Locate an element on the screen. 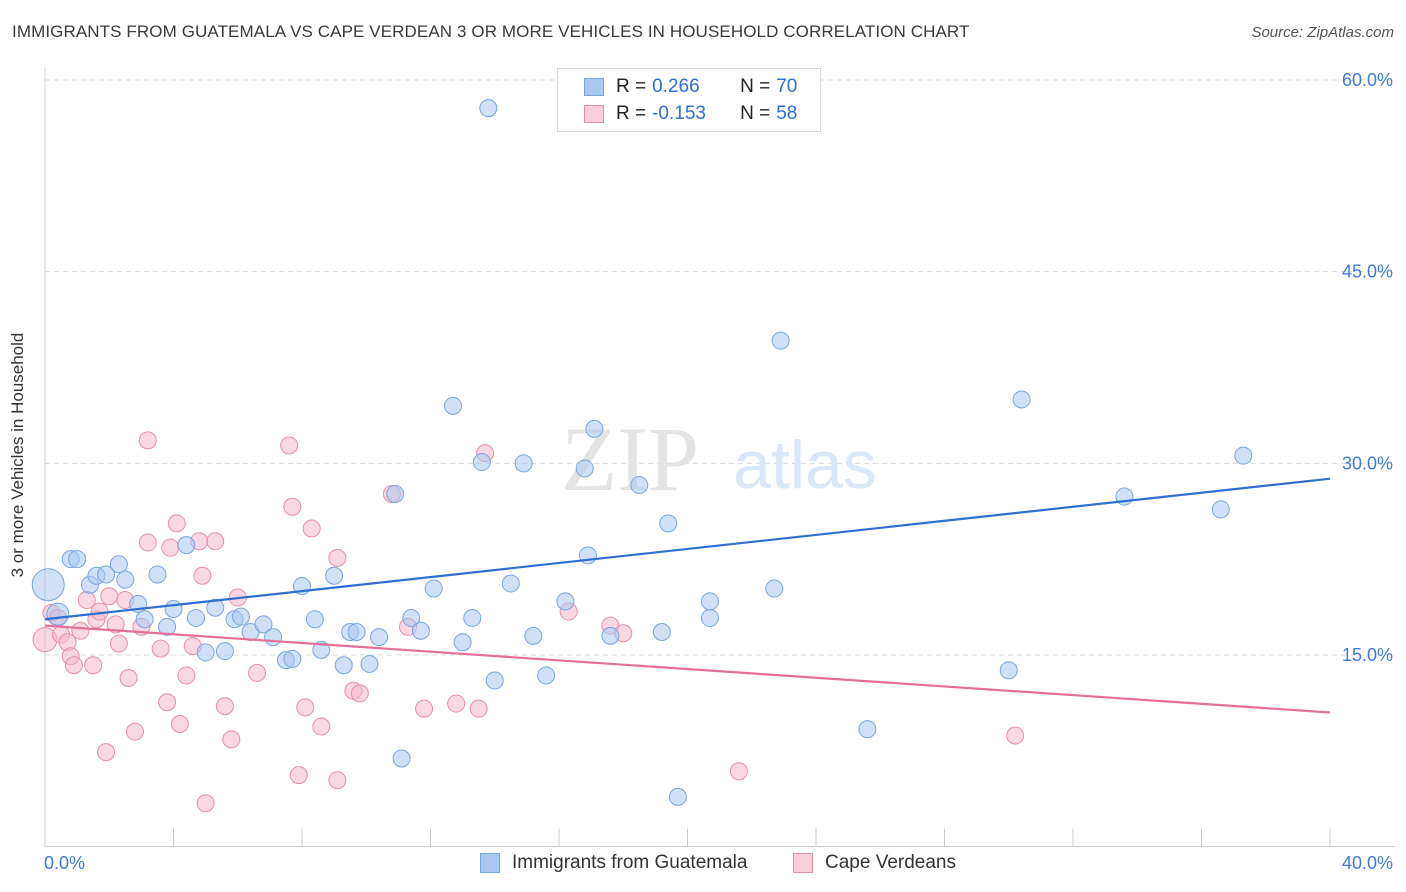 This screenshot has width=1406, height=892. x-tick-label: 40.0% is located at coordinates (1367, 863).